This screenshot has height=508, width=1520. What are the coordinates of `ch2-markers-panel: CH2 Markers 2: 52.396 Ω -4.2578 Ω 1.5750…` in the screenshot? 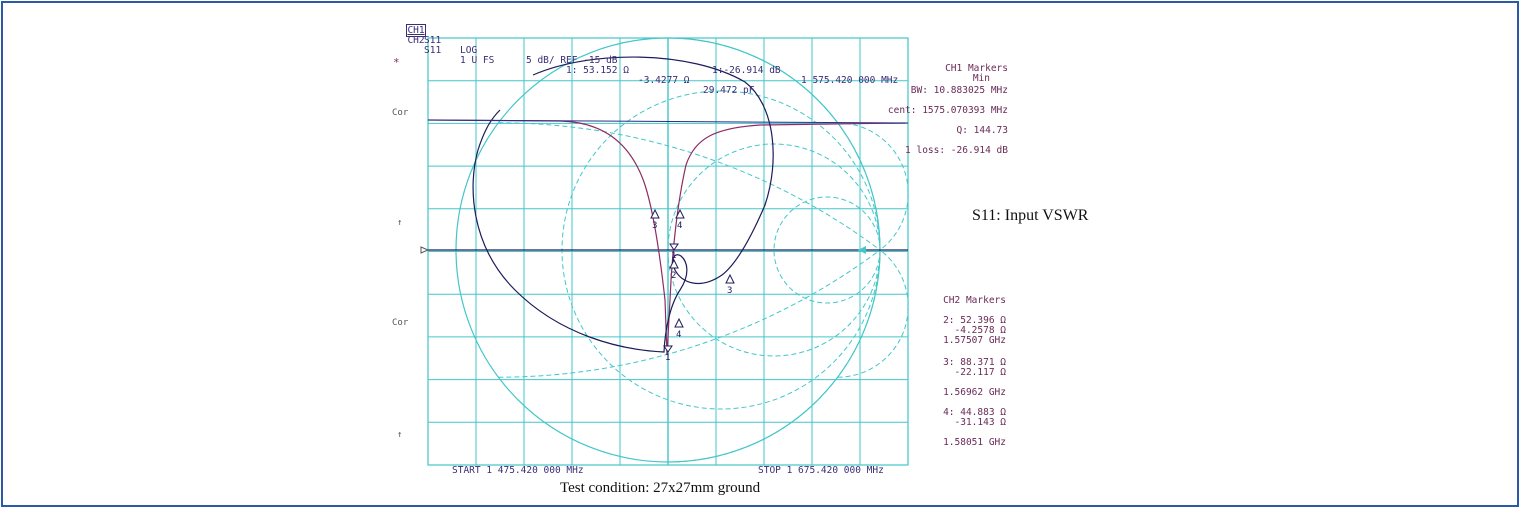 It's located at (953, 372).